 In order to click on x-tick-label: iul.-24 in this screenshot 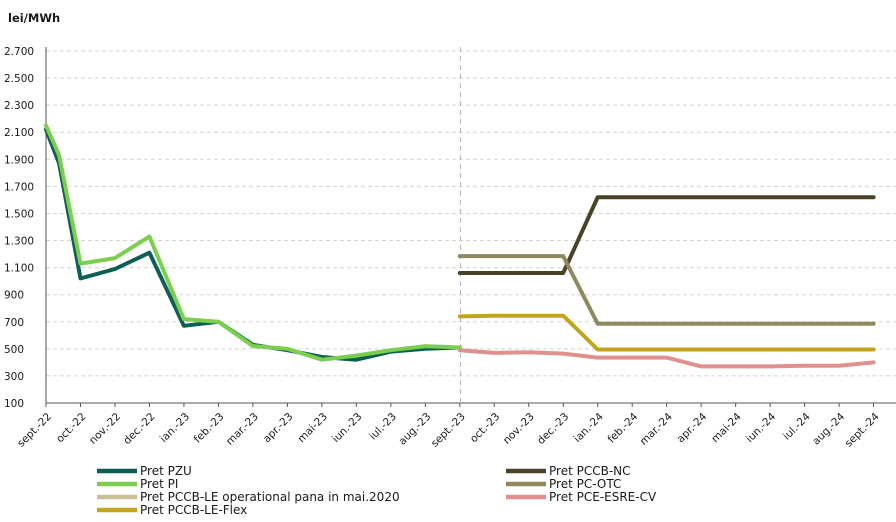, I will do `click(797, 426)`.